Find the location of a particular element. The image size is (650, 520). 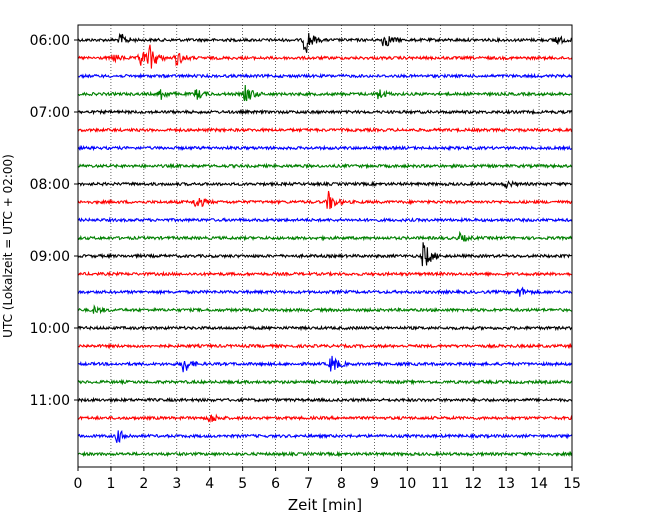

x-tick-label: 4 is located at coordinates (209, 484).